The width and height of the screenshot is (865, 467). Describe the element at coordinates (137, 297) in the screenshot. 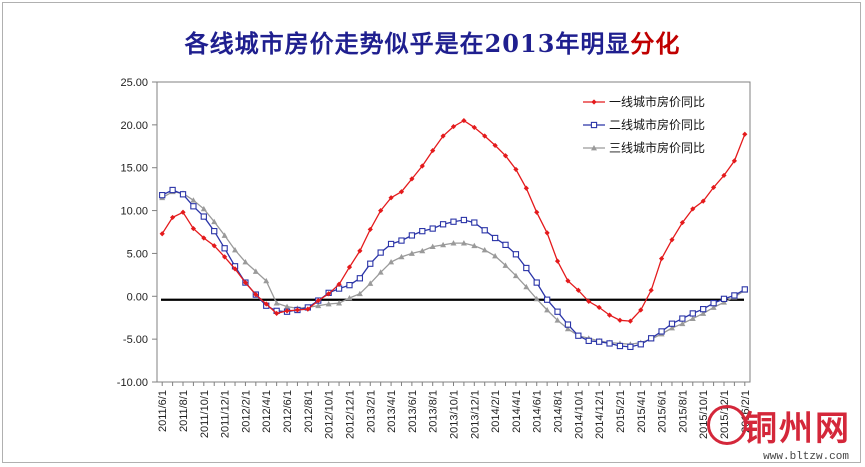

I see `y-tick-label: 0.00` at that location.